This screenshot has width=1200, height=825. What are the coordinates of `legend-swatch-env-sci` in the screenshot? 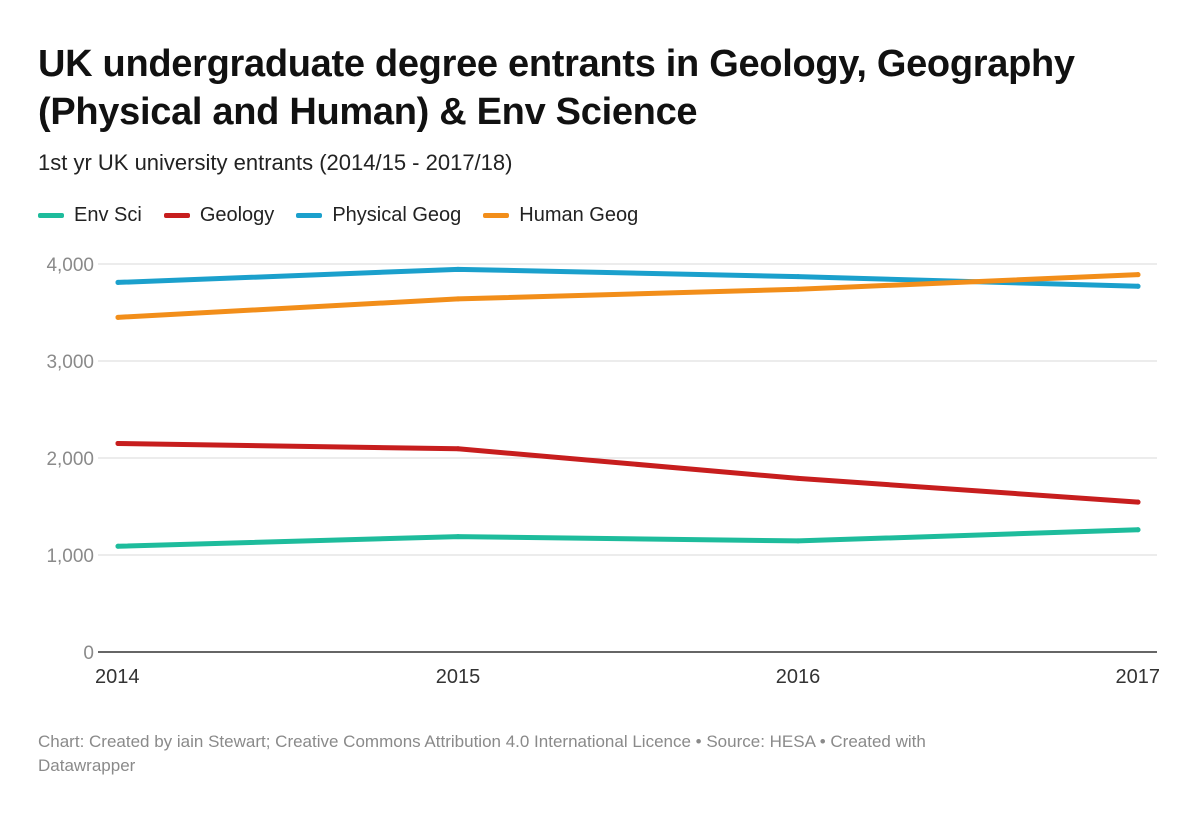 It's located at (51, 215).